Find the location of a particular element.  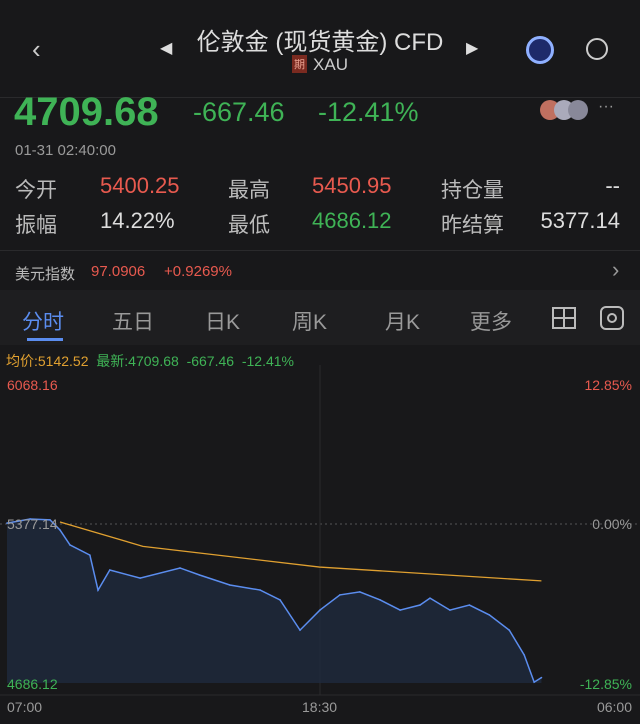

usd-index-row: 美元指数 97.0906 +0.9269% › is located at coordinates (320, 270).